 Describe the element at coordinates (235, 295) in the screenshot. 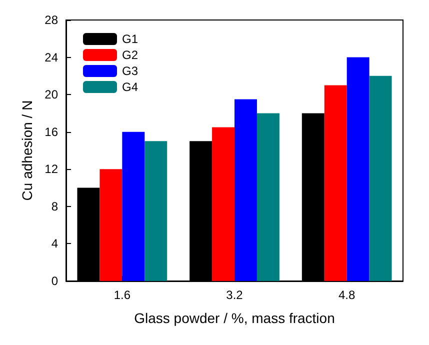

I see `x-tick-label: 3.2` at that location.